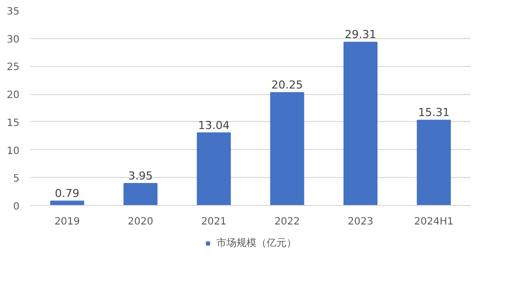 The width and height of the screenshot is (512, 293). I want to click on legend-label: 市场规模（亿元）, so click(256, 243).